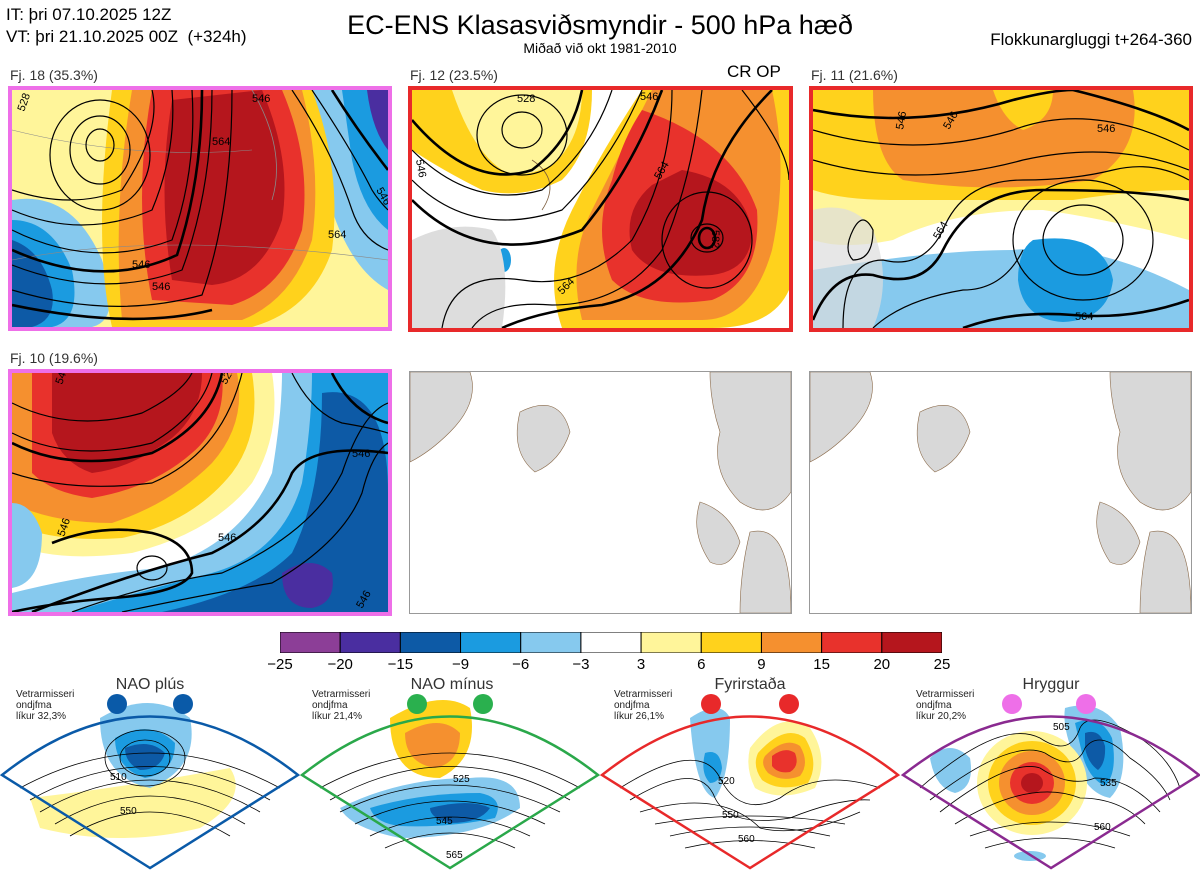 This screenshot has width=1200, height=871. Describe the element at coordinates (461, 779) in the screenshot. I see `regime-contour-label: 525` at that location.